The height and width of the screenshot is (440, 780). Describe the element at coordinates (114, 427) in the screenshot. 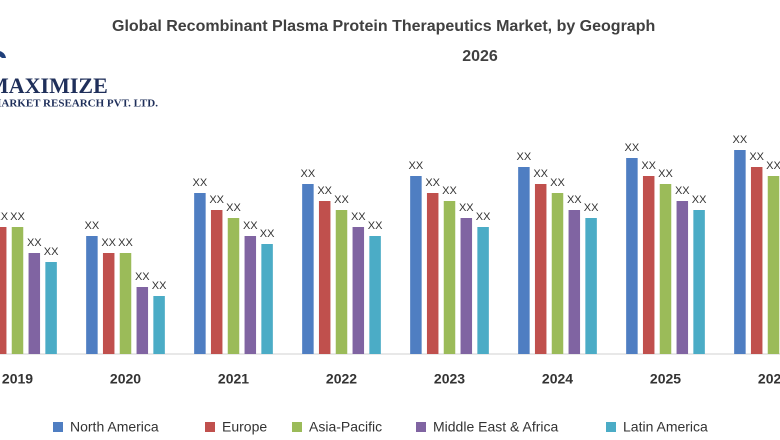

I see `legend-label: North America` at that location.